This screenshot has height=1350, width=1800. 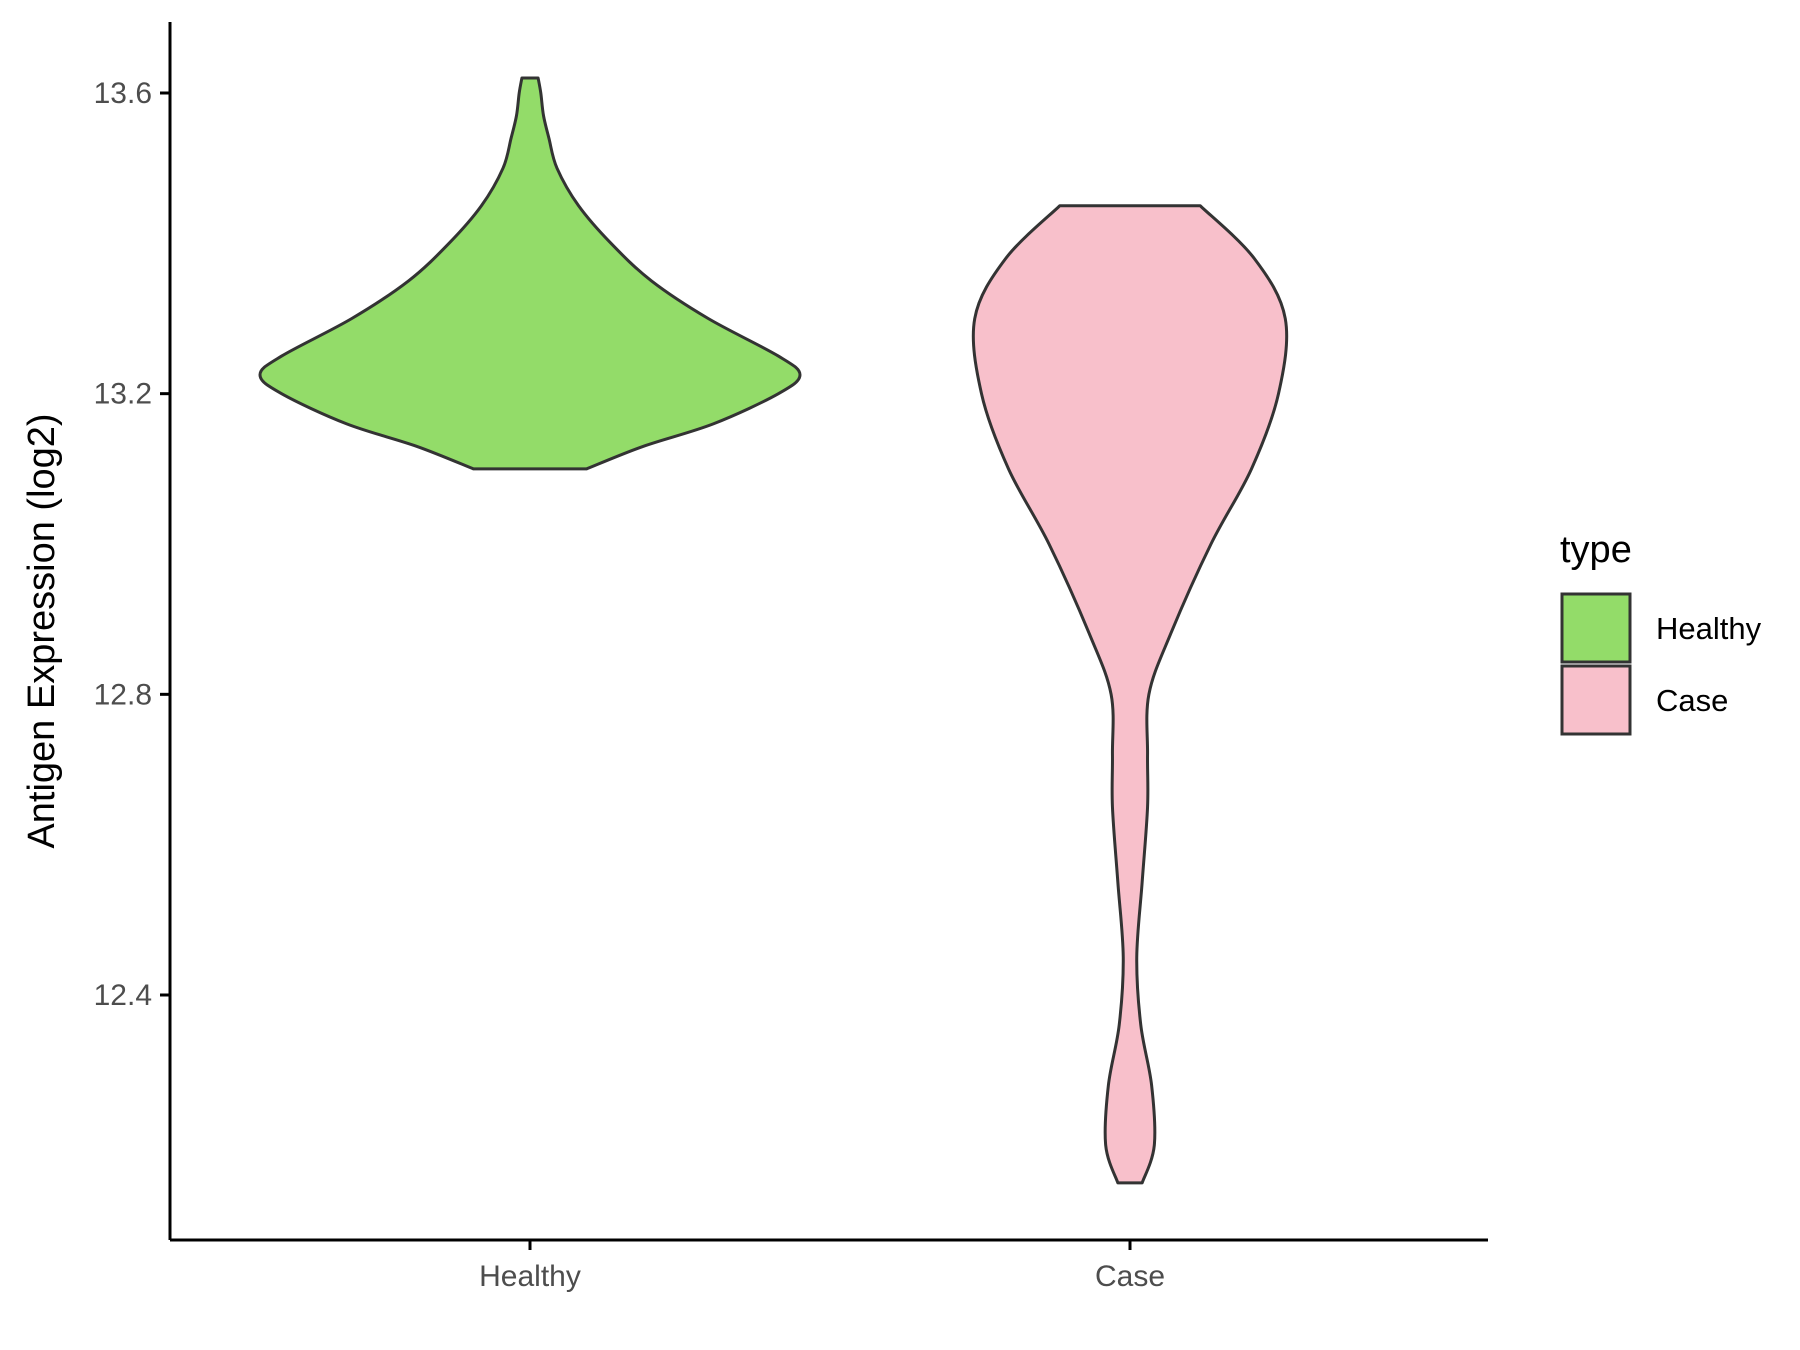 What do you see at coordinates (1130, 1276) in the screenshot?
I see `x-tick-label: Case` at bounding box center [1130, 1276].